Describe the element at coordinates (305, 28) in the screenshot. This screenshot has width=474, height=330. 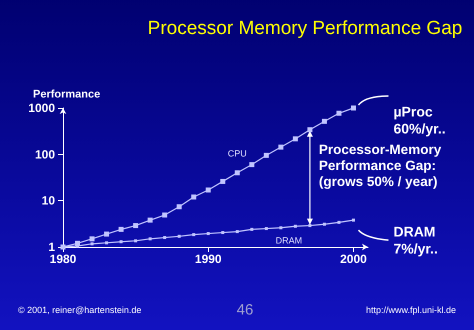
I see `chart-title: Processor Memory Performance Gap` at that location.